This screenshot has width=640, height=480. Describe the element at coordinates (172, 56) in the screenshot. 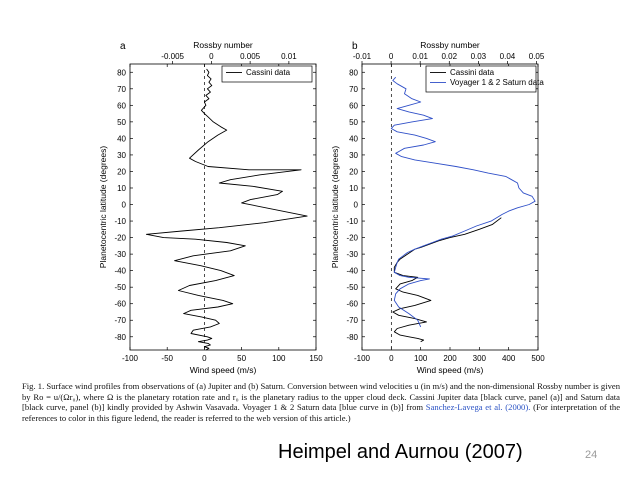

I see `top-tick-label: -0.005` at that location.